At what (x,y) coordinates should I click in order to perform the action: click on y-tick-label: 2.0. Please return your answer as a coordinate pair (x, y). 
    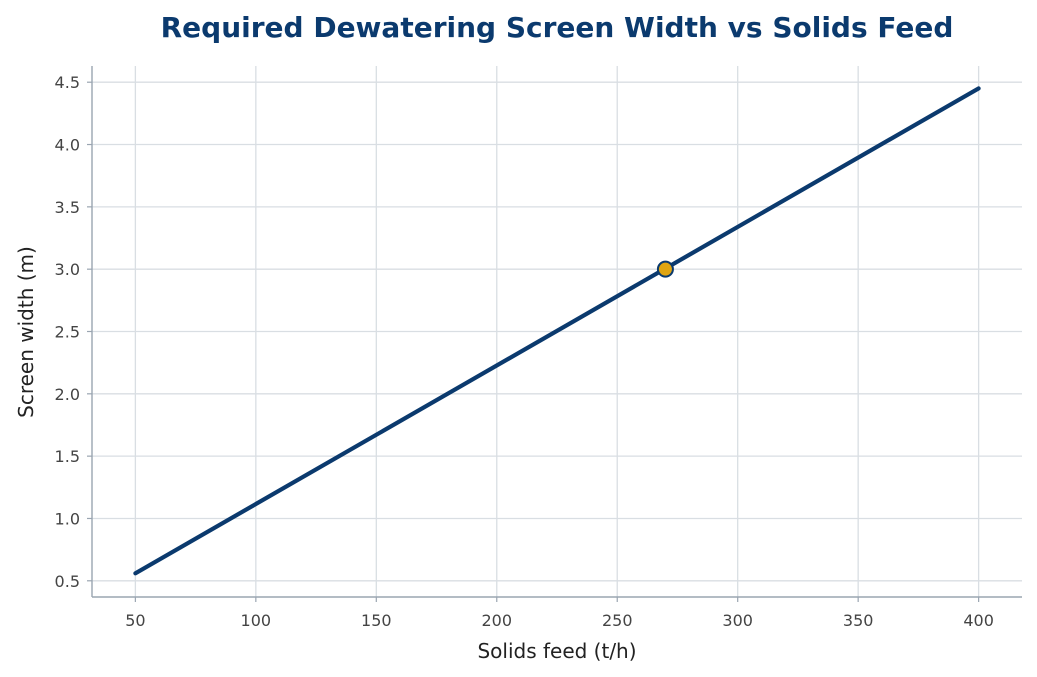
    Looking at the image, I should click on (67, 394).